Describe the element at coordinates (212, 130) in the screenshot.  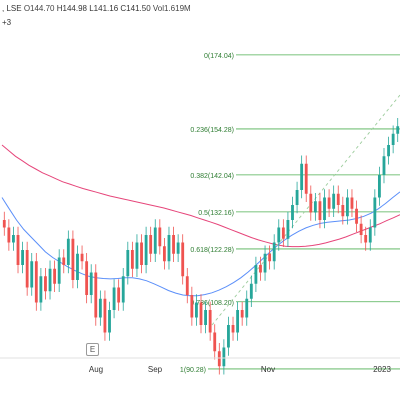
I see `fib-label: 0.236(154.28)` at that location.